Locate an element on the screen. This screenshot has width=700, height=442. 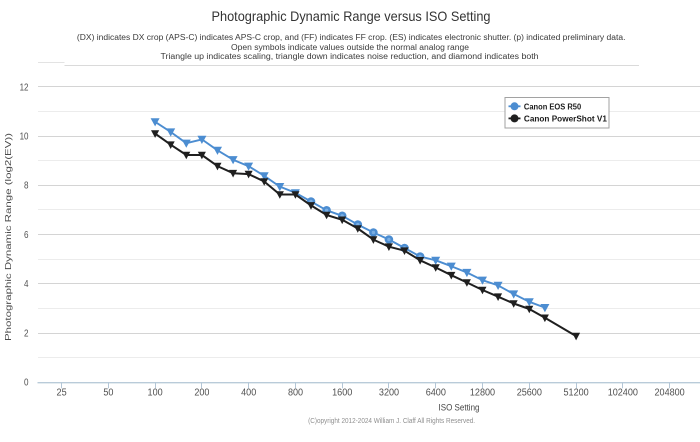
svg-text: 50 is located at coordinates (108, 393).